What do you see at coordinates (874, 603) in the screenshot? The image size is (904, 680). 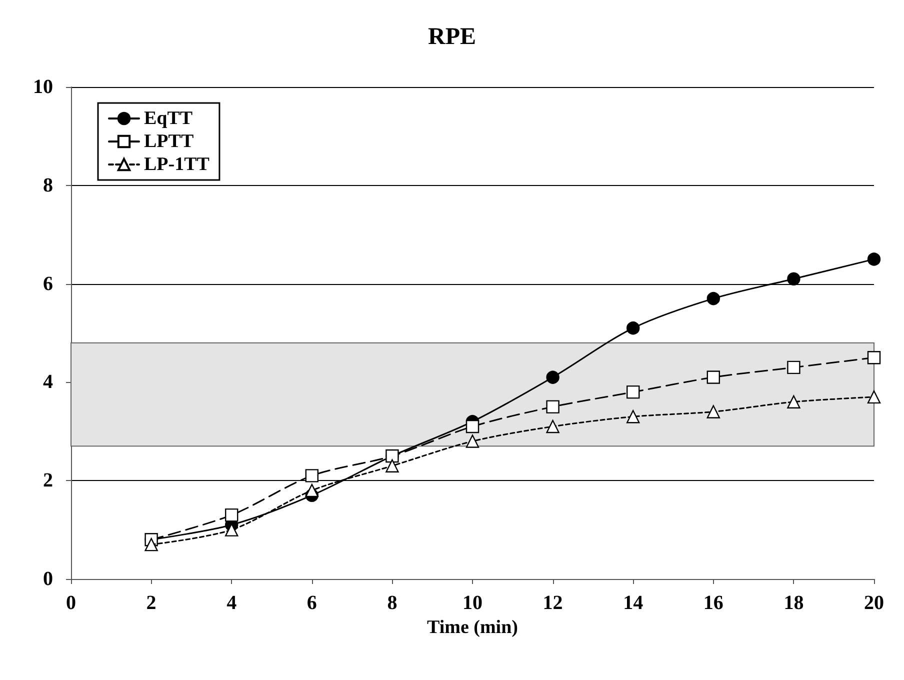 I see `x-tick-label: 20` at bounding box center [874, 603].